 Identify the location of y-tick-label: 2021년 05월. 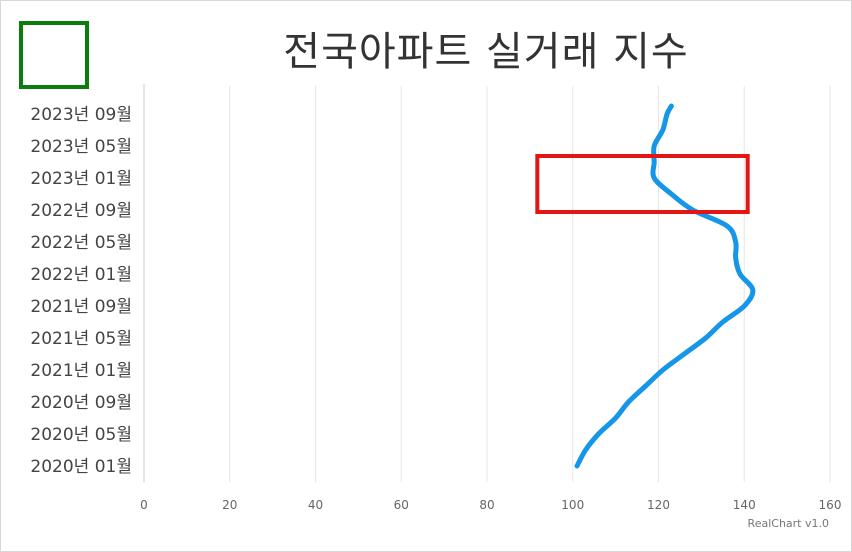
(81, 339).